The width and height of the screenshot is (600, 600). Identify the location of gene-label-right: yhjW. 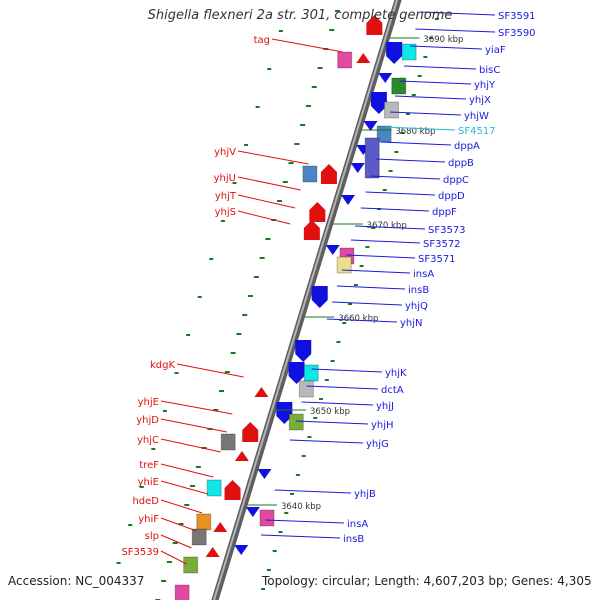
(476, 116).